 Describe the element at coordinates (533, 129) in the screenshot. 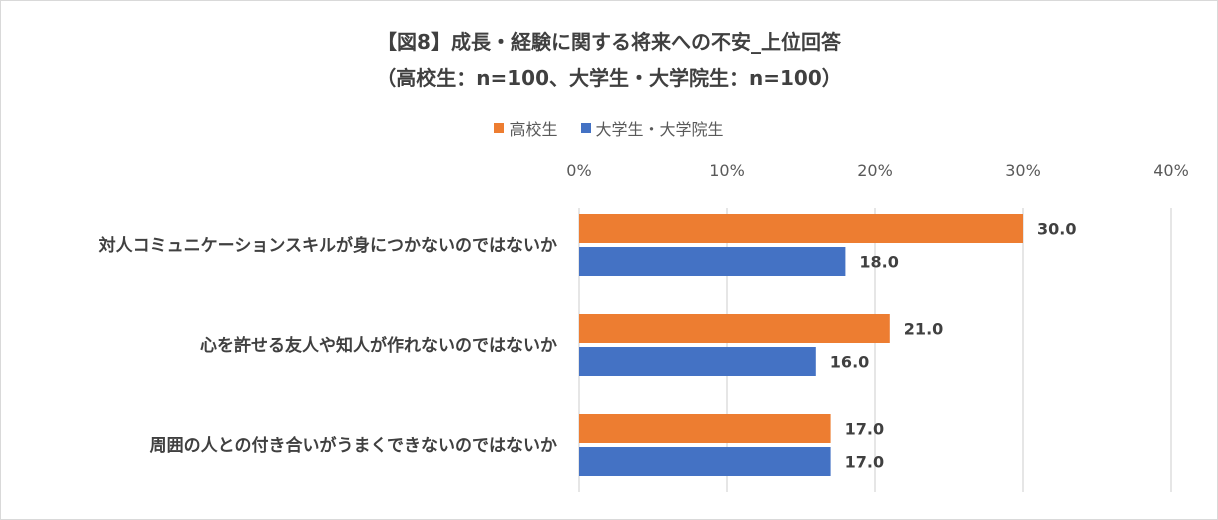

I see `legend-label-high-school: 高校生` at that location.